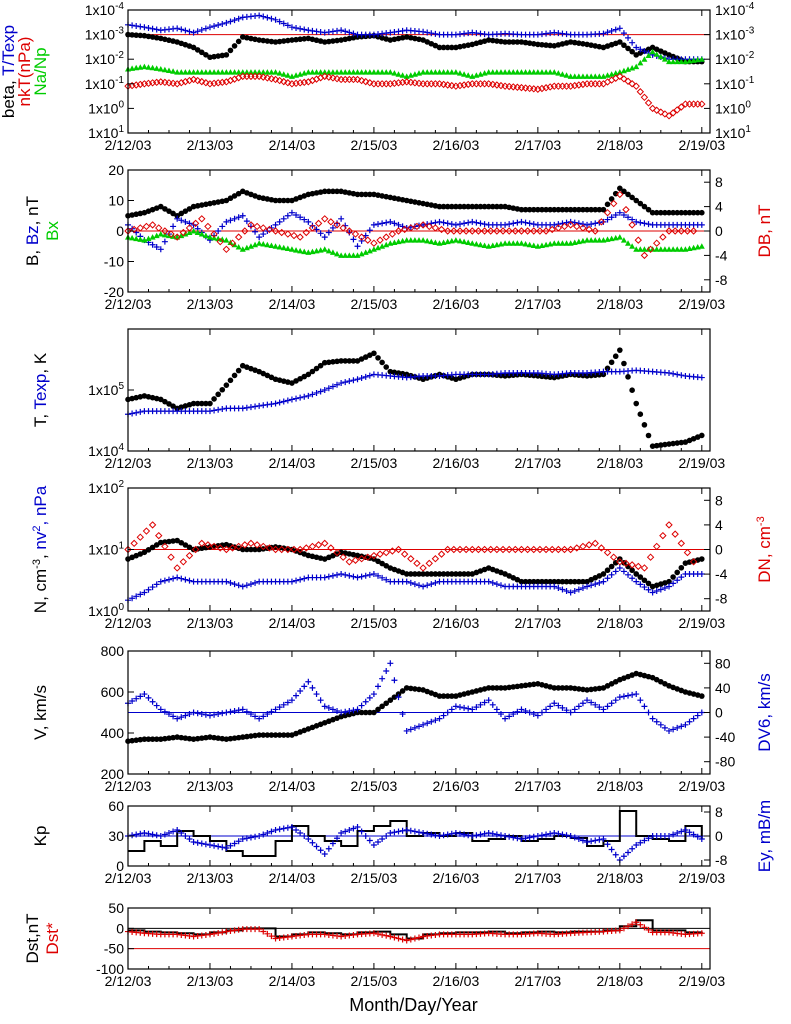 This screenshot has width=791, height=1024. What do you see at coordinates (292, 304) in the screenshot?
I see `x-tick-label: 2/14/03` at bounding box center [292, 304].